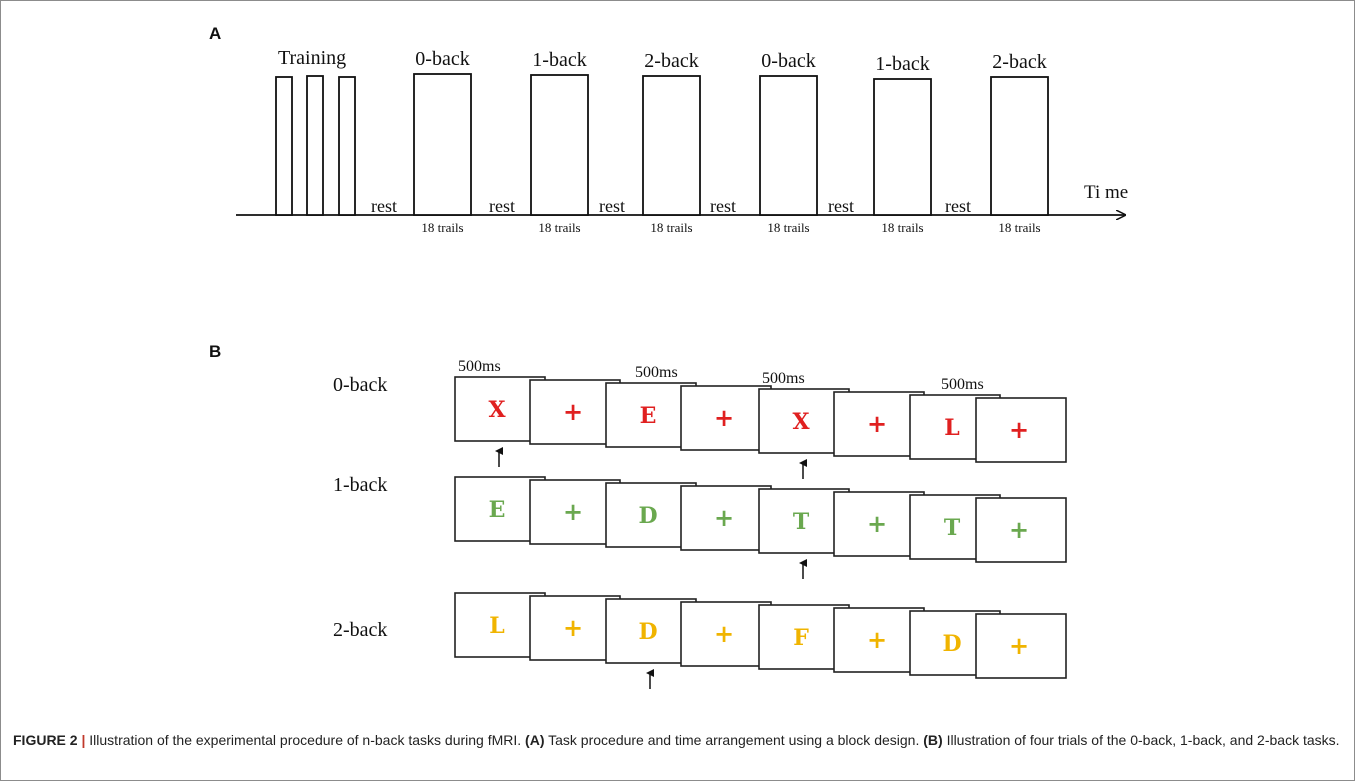 Image resolution: width=1355 pixels, height=781 pixels. I want to click on training-blocks: Training, so click(315, 131).